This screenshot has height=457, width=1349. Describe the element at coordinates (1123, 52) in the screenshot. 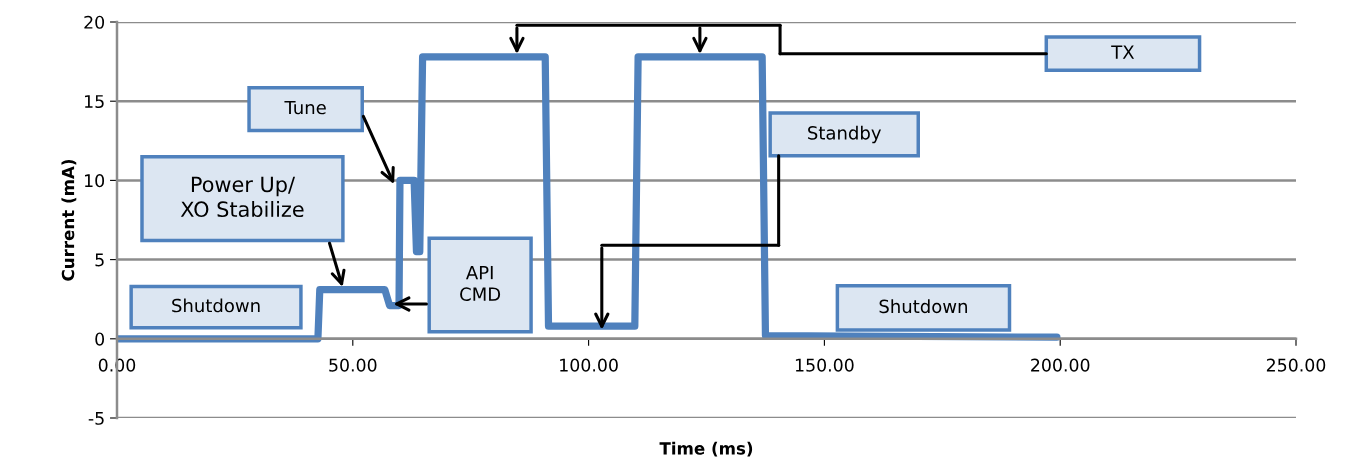

I see `annotation: TX` at that location.